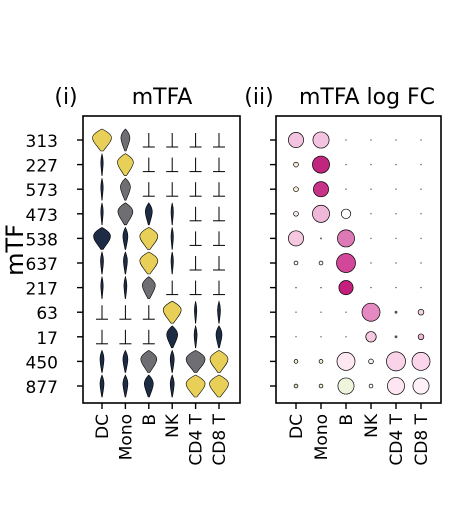  Describe the element at coordinates (422, 439) in the screenshot. I see `panel-ii-col-label-cd8-t: CD8 T` at that location.